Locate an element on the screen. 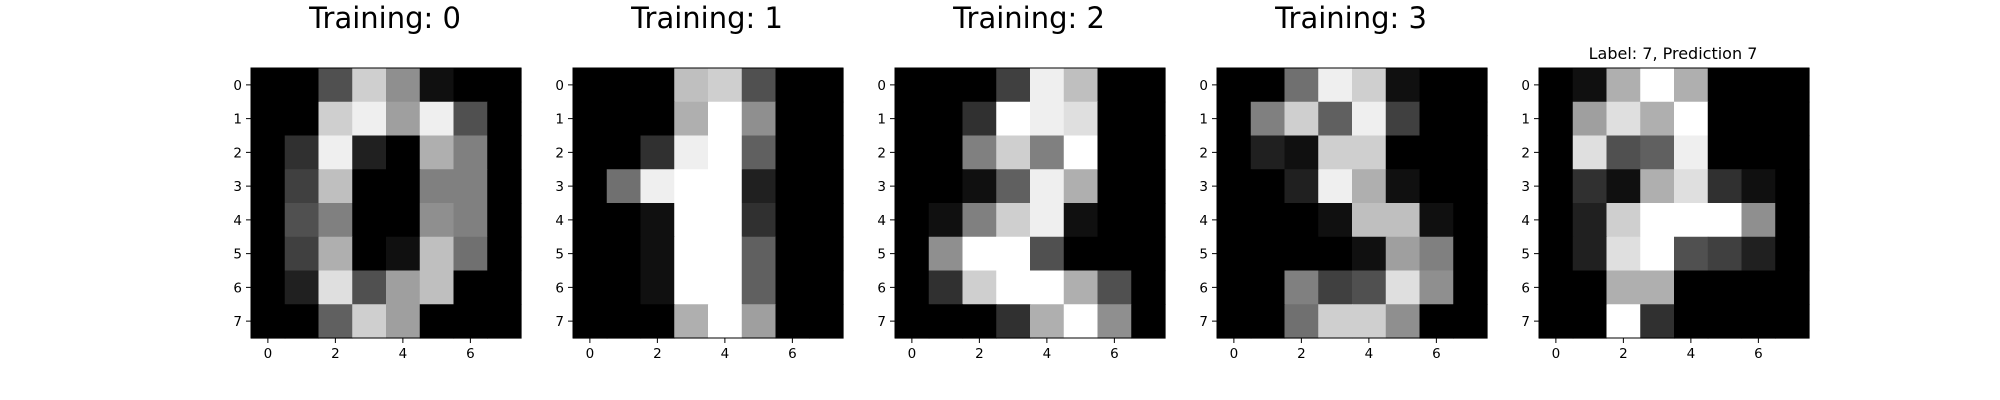 The width and height of the screenshot is (2000, 400). y-tick-label: 0 is located at coordinates (237, 86).